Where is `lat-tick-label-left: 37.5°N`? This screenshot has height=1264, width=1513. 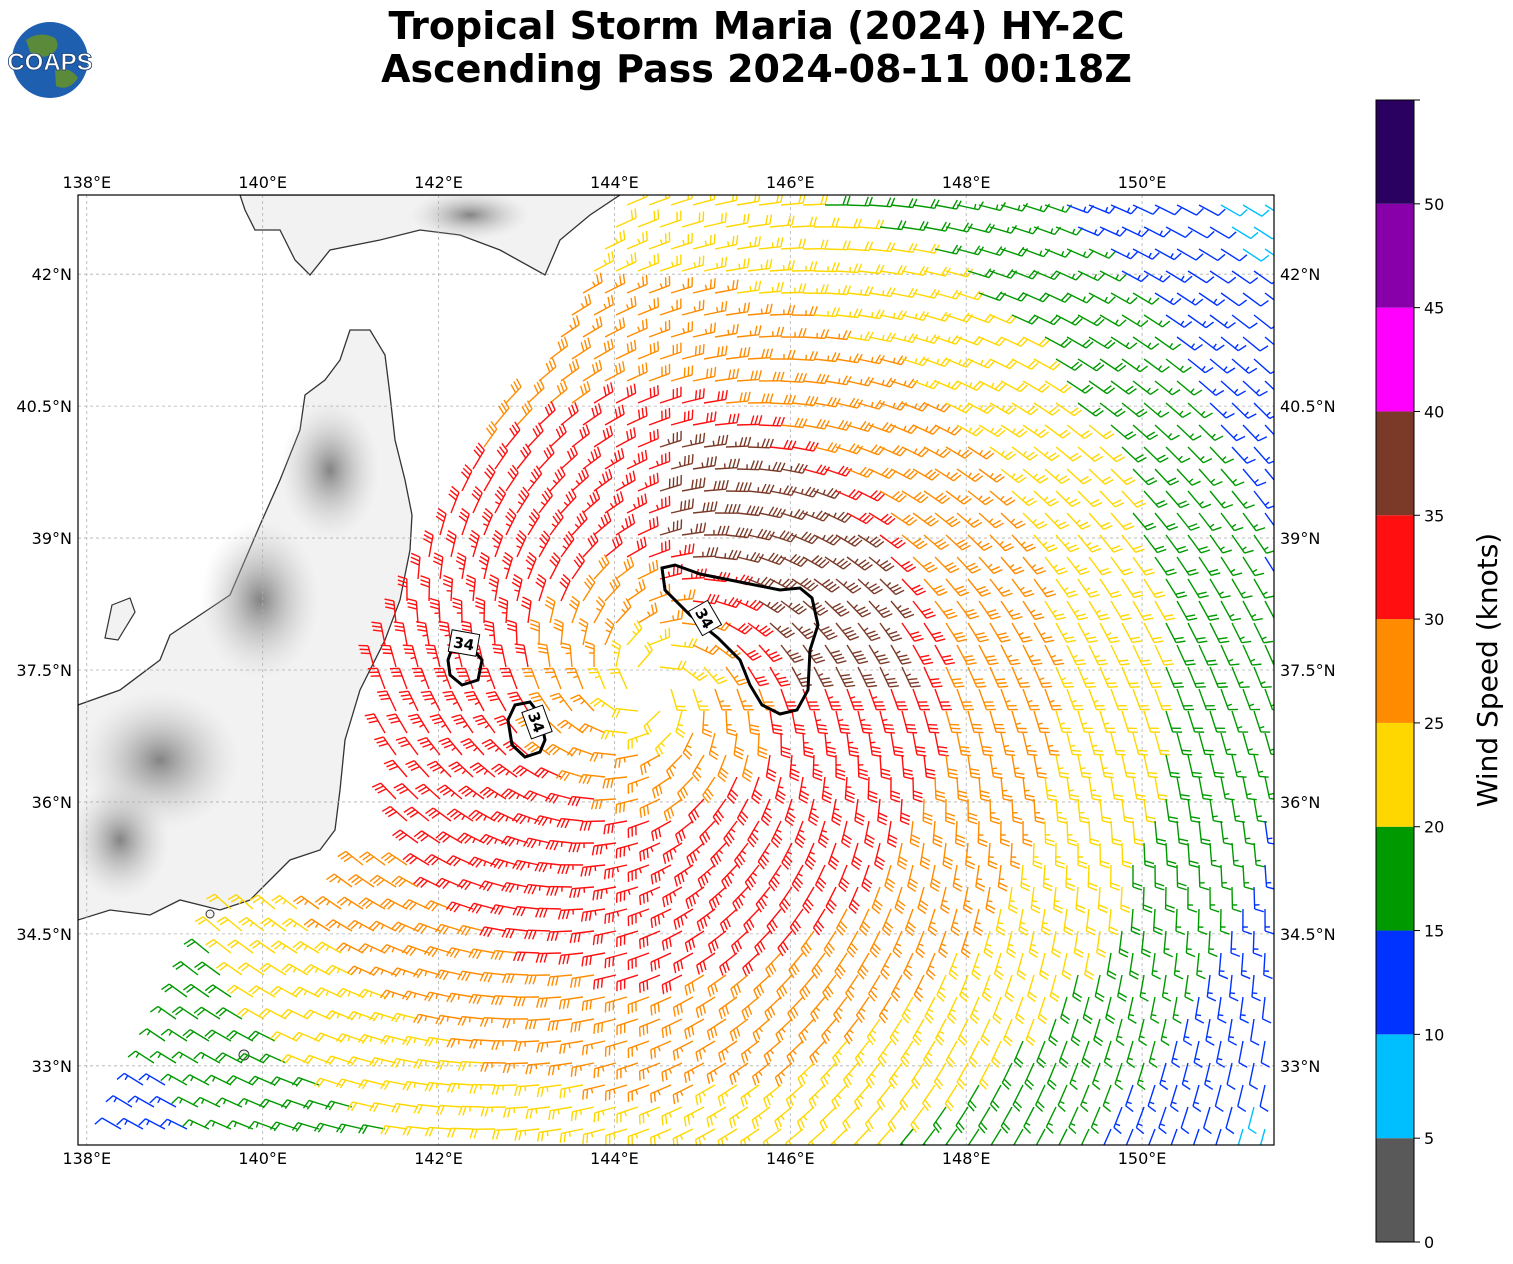 lat-tick-label-left: 37.5°N is located at coordinates (44, 670).